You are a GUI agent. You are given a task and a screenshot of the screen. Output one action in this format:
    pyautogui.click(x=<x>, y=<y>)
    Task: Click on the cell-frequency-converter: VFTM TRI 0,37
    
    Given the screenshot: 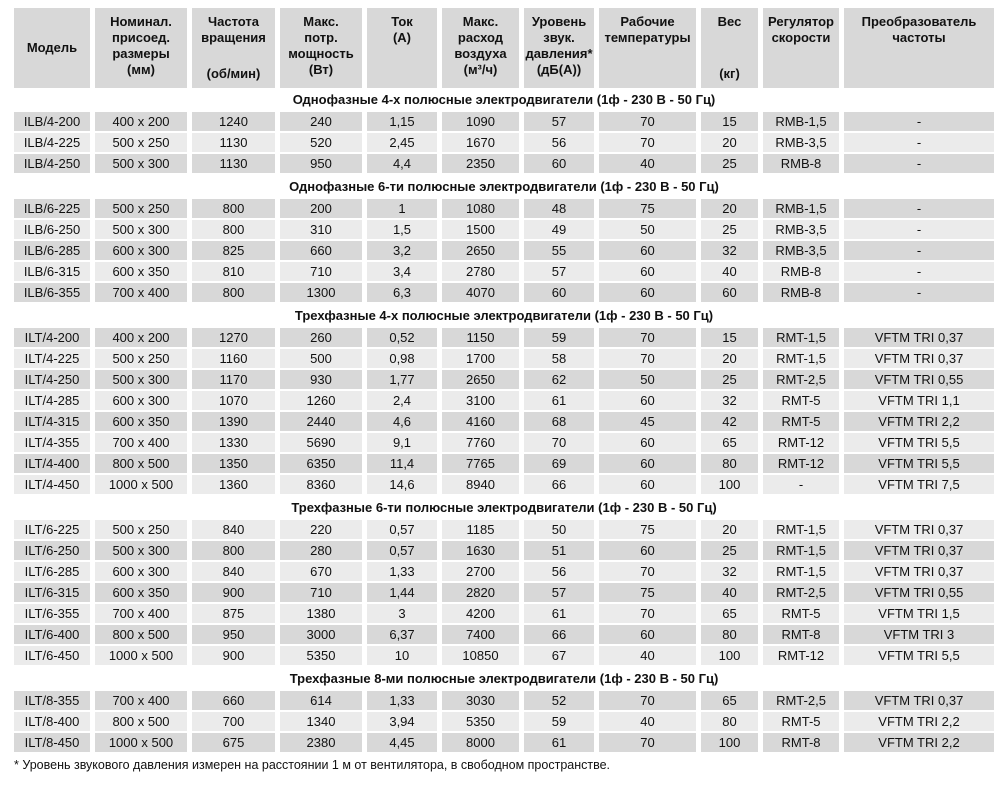 What is the action you would take?
    pyautogui.click(x=919, y=550)
    